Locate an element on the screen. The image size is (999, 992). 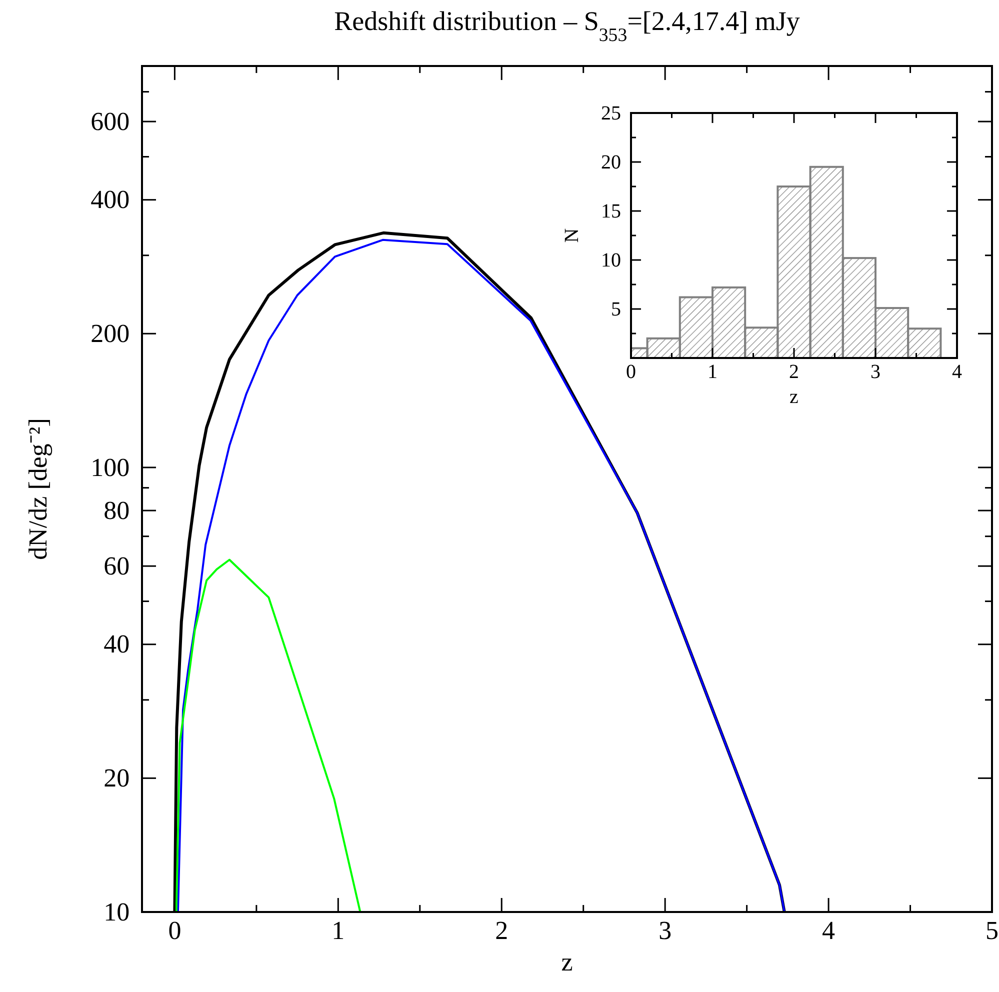
y-tick-label: 60 is located at coordinates (117, 565).